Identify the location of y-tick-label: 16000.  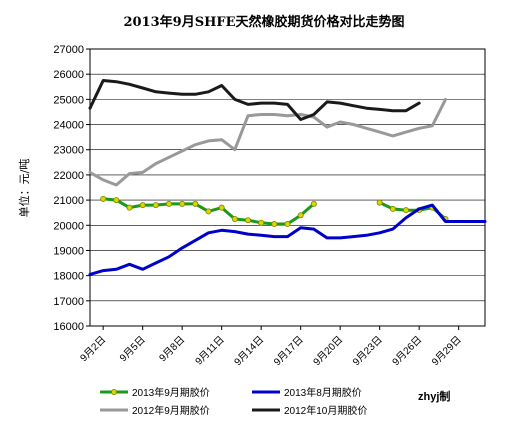
(68, 327).